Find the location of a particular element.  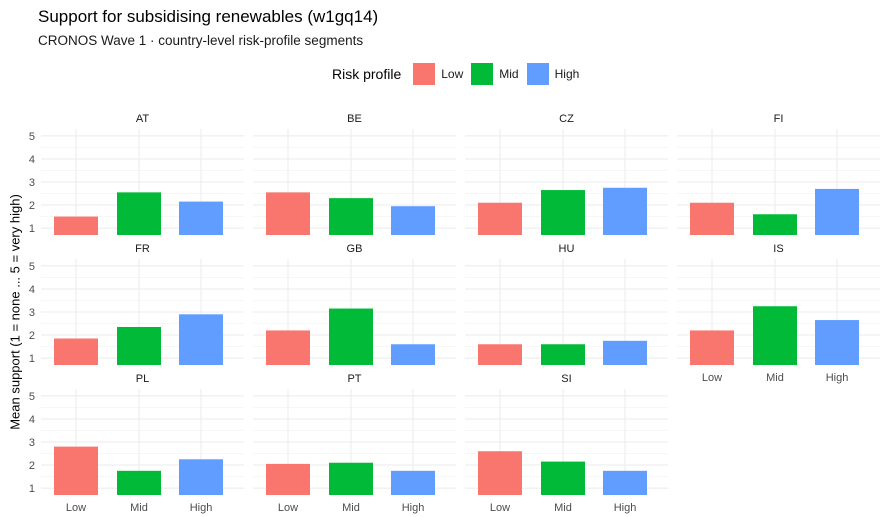

bar-pt-high is located at coordinates (413, 482).